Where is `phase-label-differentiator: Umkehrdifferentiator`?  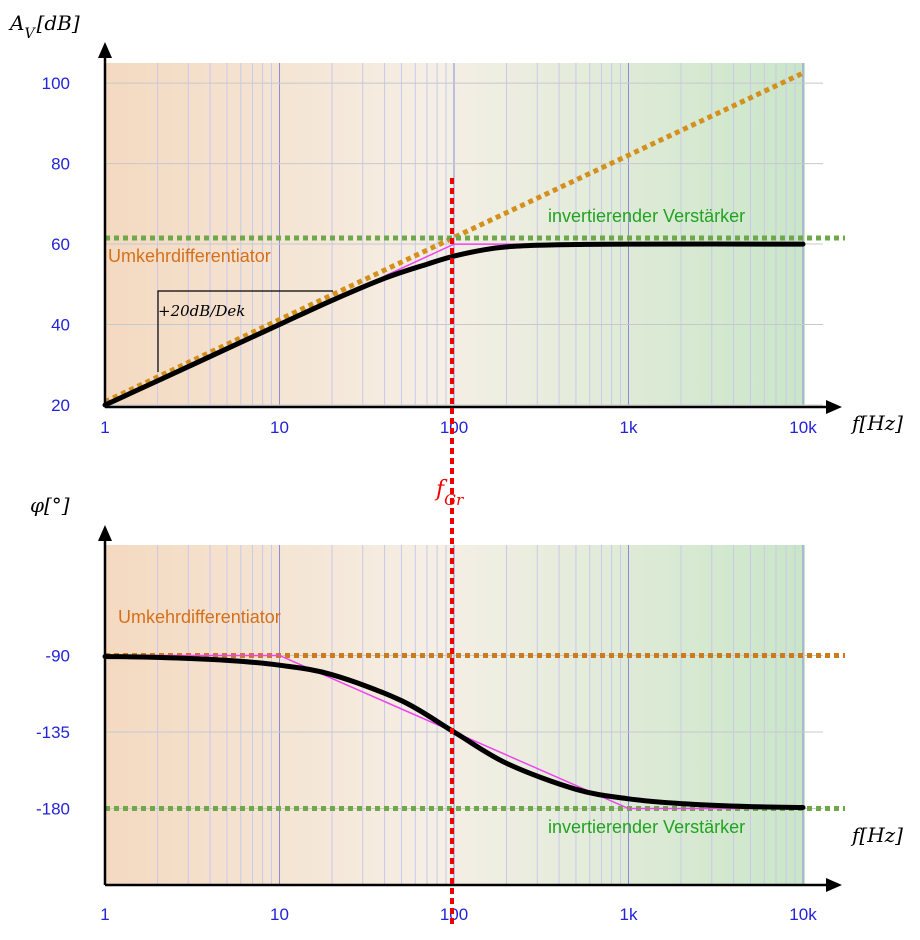 phase-label-differentiator: Umkehrdifferentiator is located at coordinates (199, 617).